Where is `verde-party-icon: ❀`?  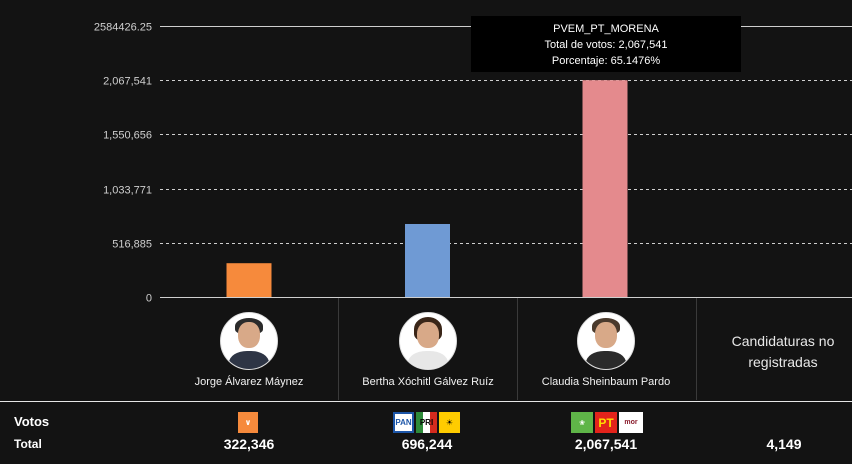 verde-party-icon: ❀ is located at coordinates (582, 422).